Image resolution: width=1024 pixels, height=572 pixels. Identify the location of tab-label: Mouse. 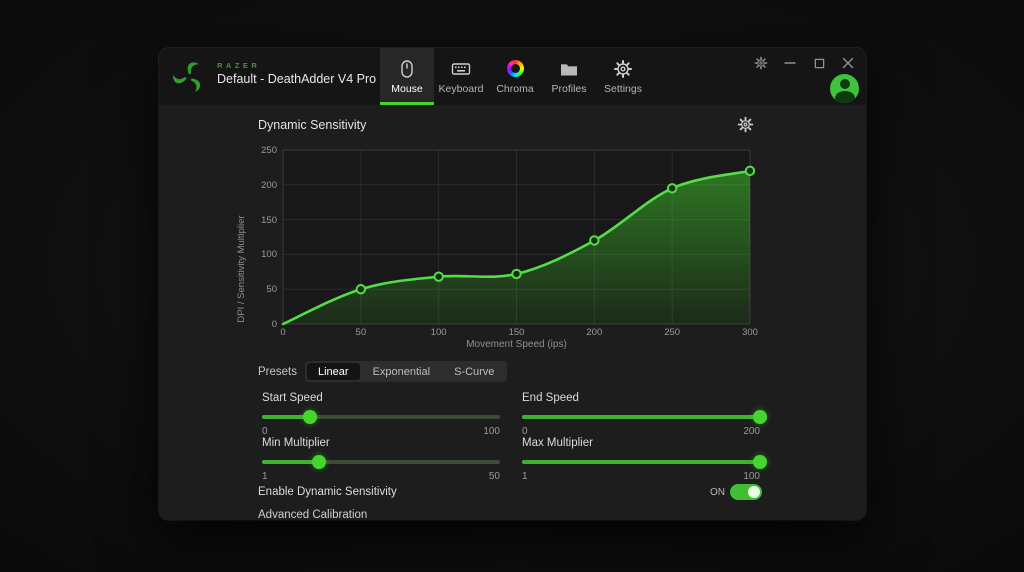
(407, 88).